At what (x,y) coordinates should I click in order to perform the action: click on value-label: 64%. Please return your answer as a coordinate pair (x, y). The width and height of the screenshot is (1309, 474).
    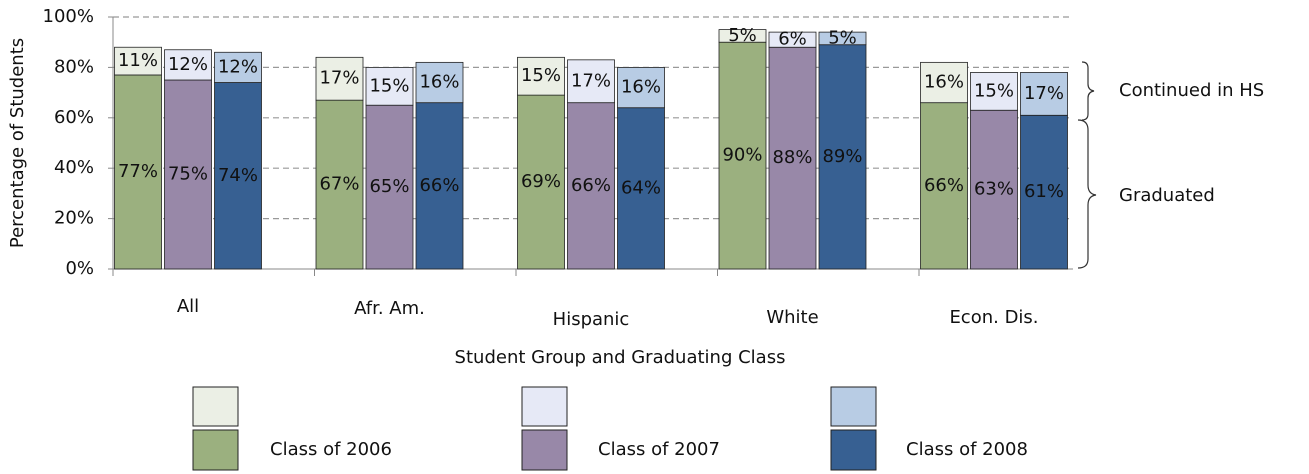
    Looking at the image, I should click on (641, 187).